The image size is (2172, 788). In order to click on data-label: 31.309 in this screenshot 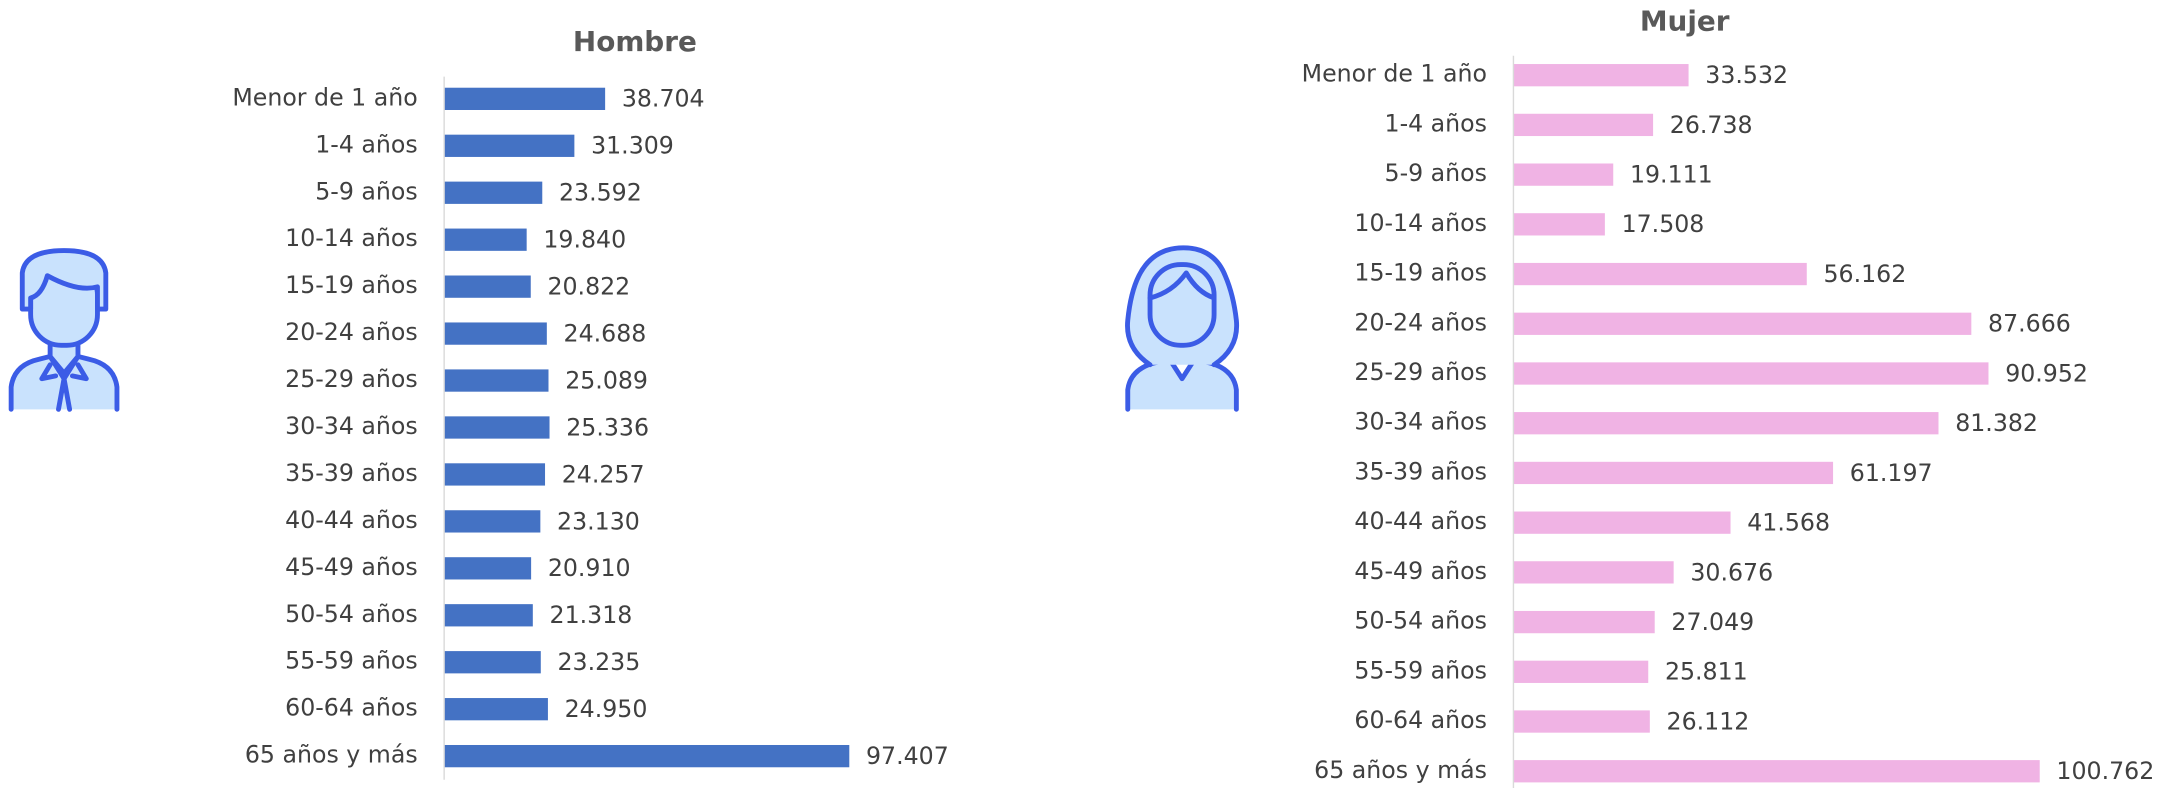, I will do `click(632, 146)`.